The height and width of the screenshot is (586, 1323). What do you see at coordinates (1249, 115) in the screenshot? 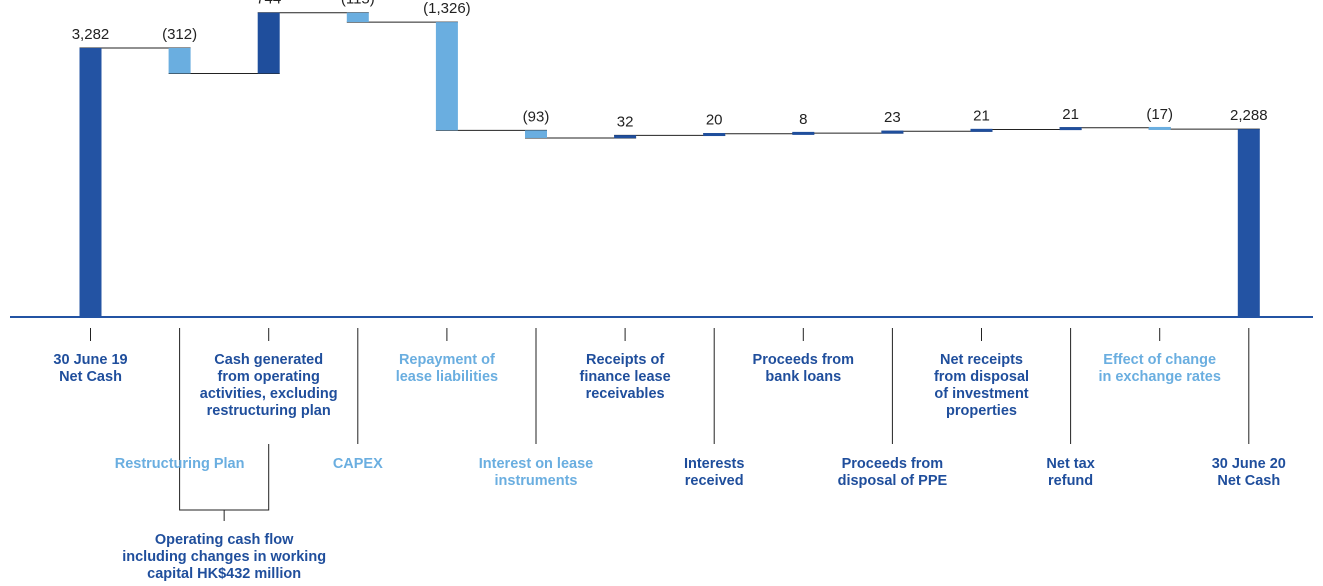
I see `value-label: 2,288` at bounding box center [1249, 115].